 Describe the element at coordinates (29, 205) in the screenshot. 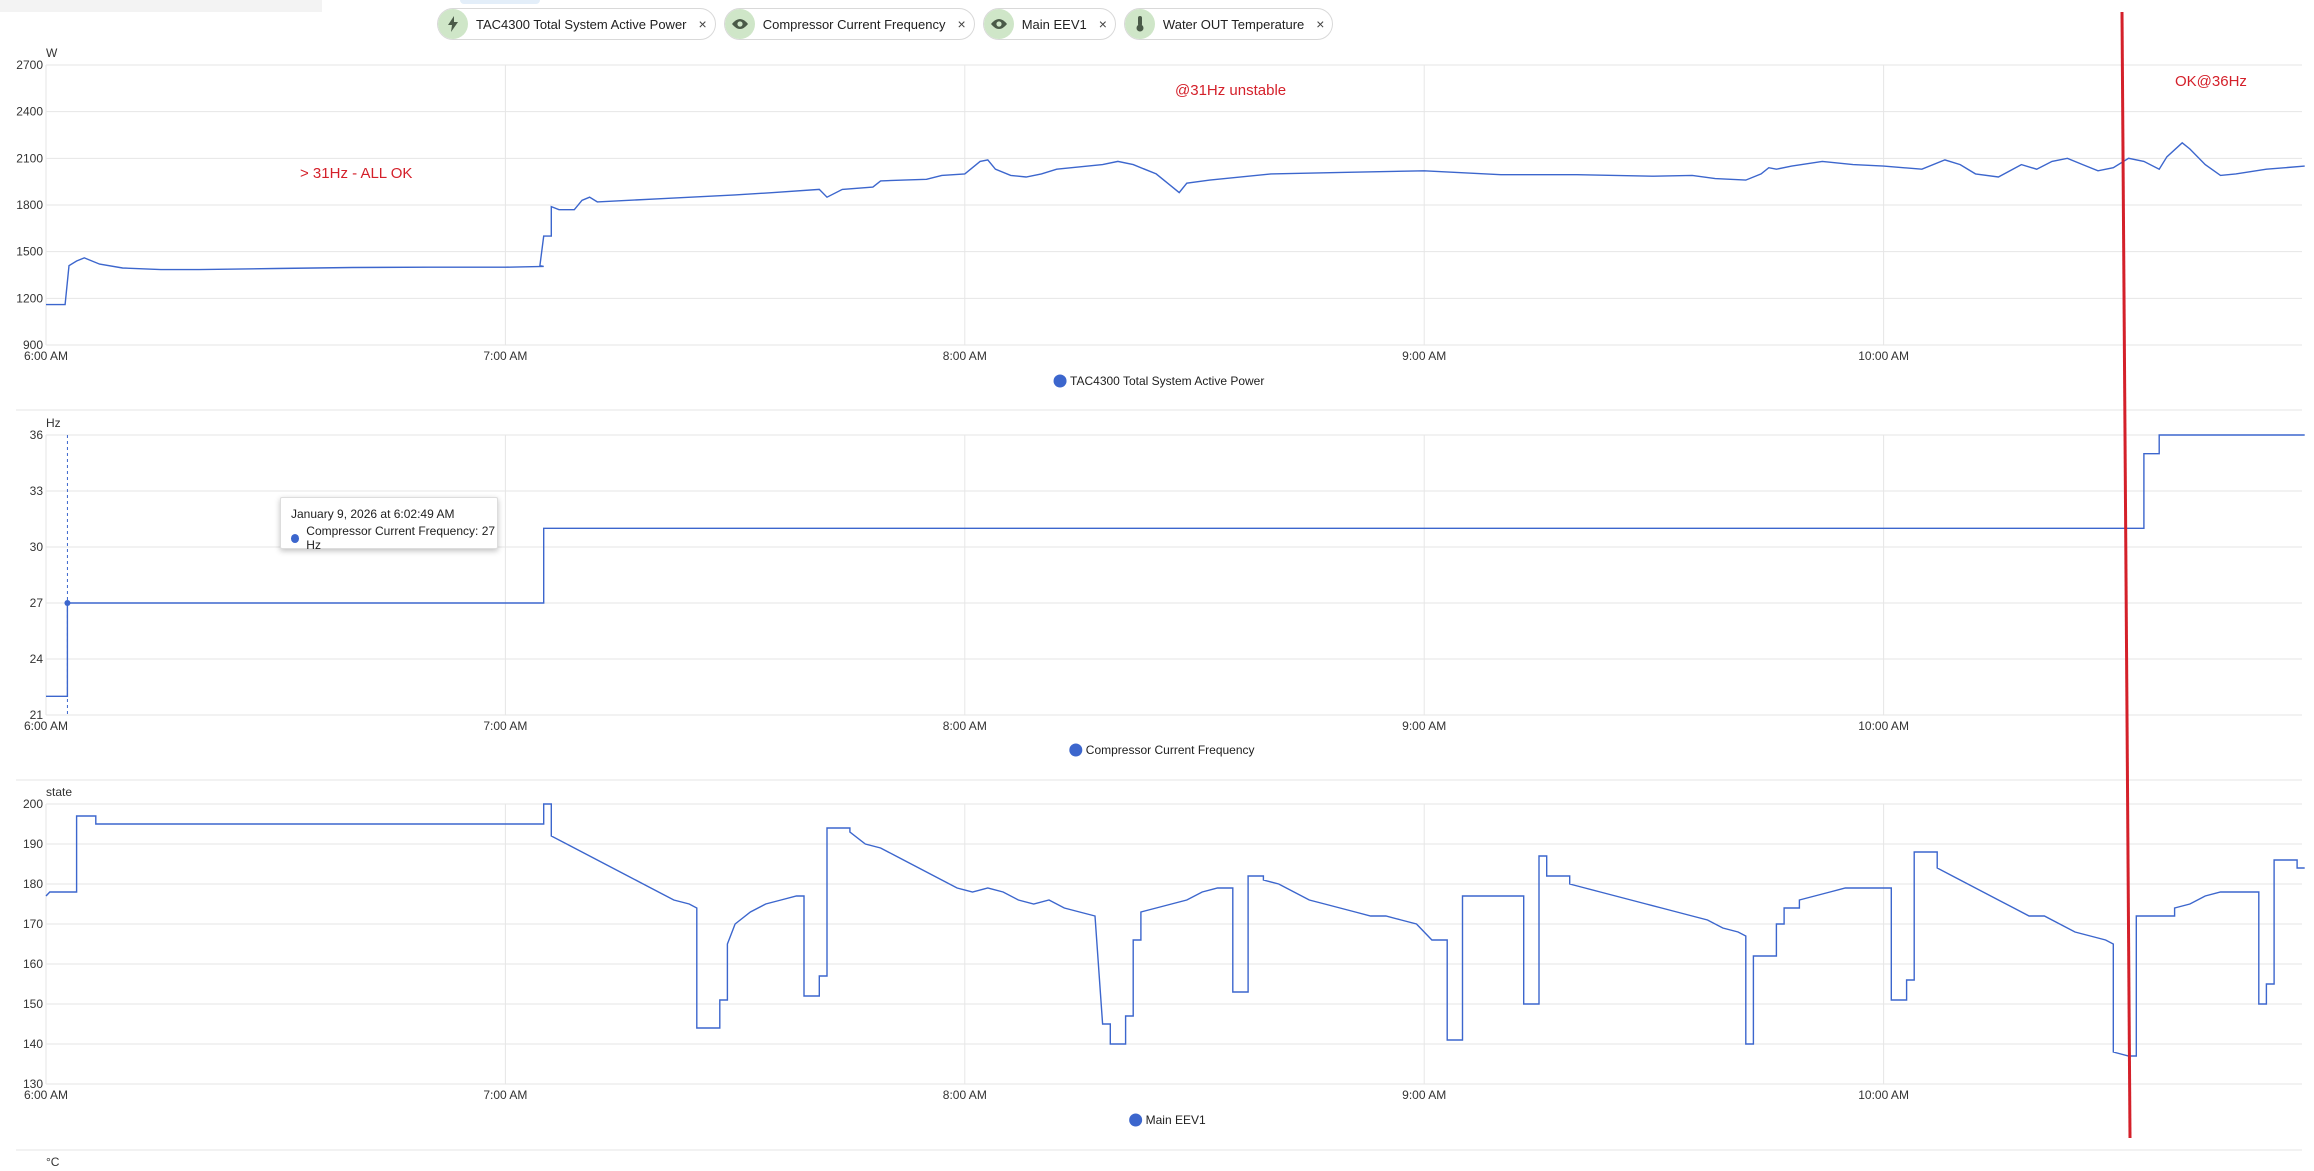

I see `y-tick-label: 1800` at that location.